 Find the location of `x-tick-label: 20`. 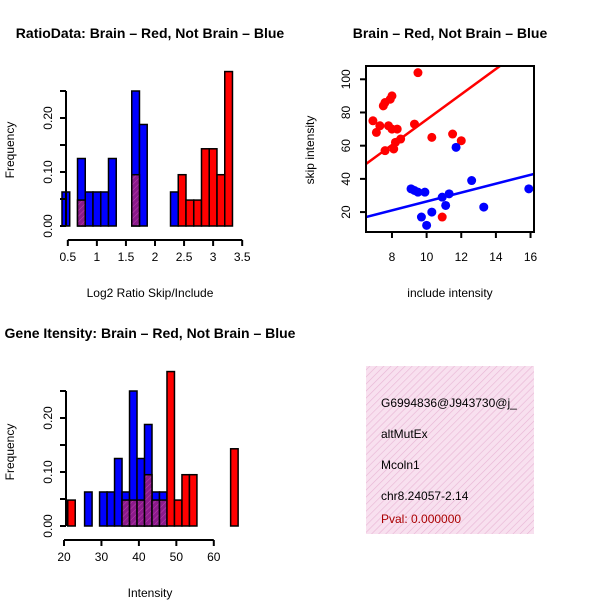

x-tick-label: 20 is located at coordinates (64, 557).